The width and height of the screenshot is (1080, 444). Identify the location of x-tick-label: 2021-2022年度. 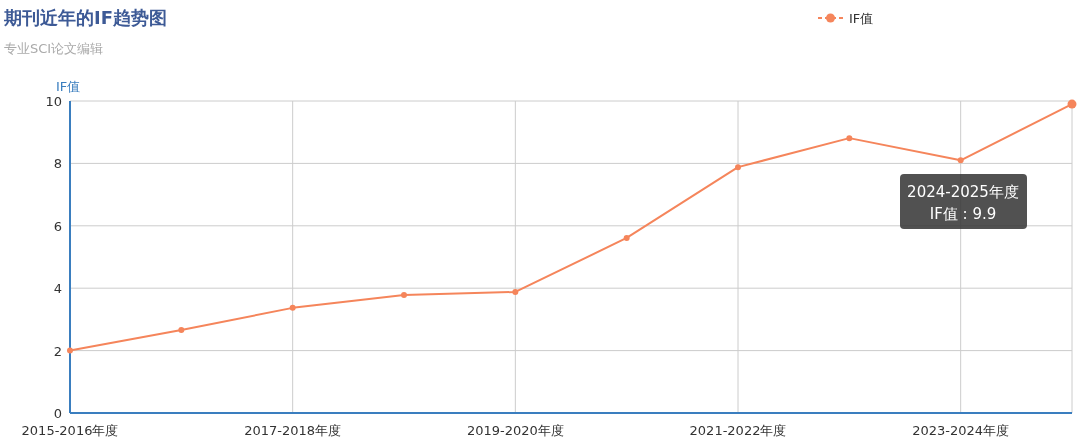
(738, 430).